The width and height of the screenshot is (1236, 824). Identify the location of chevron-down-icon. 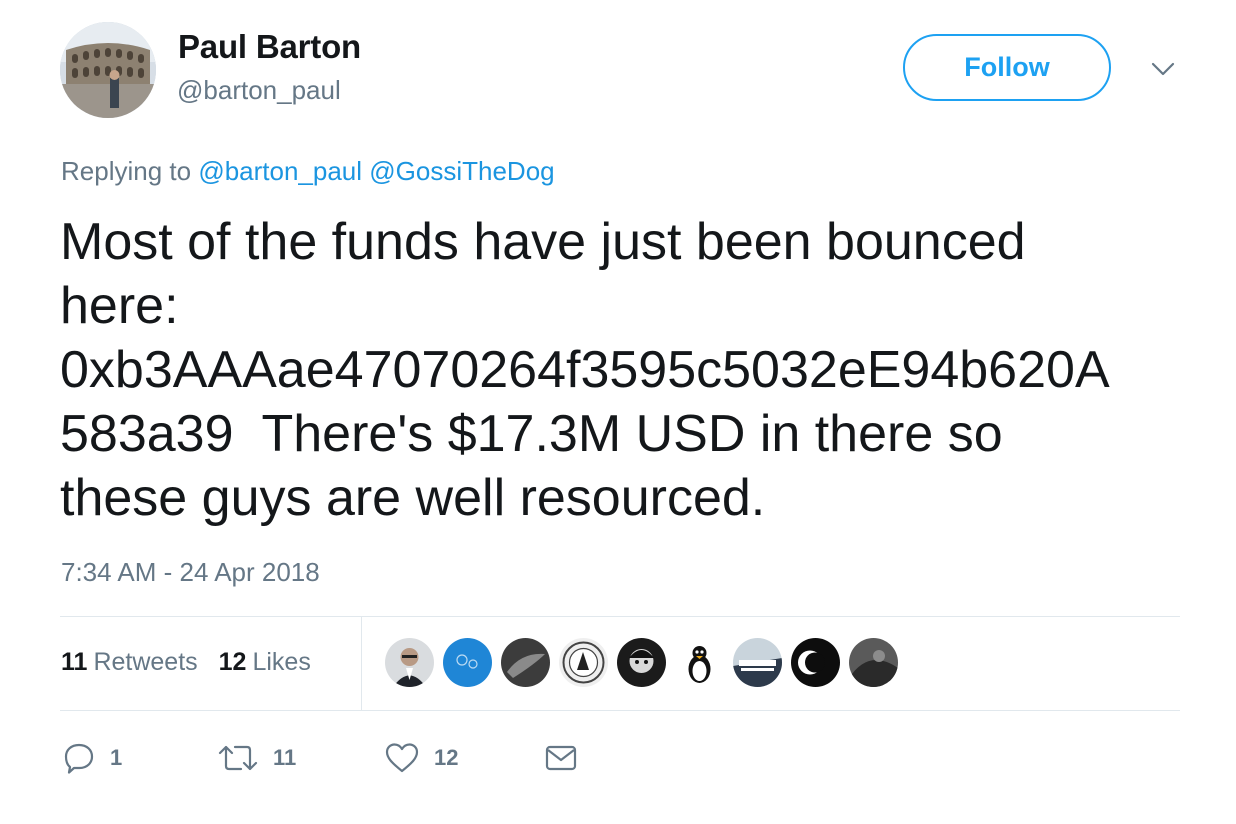
(1163, 69).